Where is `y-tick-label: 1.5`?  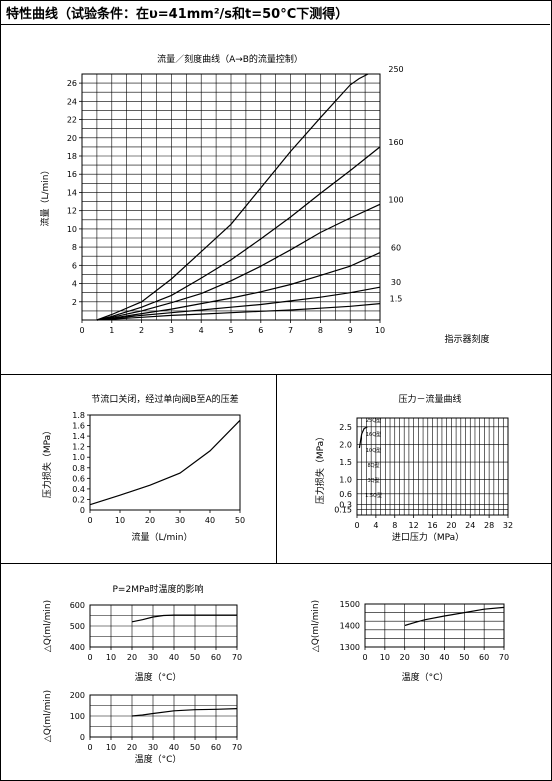 y-tick-label: 1.5 is located at coordinates (345, 462).